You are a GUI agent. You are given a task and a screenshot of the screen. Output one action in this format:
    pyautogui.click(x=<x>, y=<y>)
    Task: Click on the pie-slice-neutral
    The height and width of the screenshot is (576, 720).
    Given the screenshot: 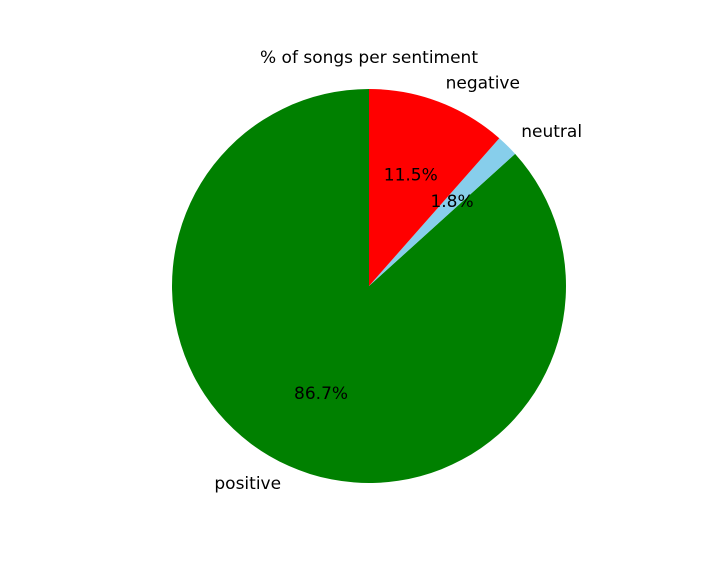 What is the action you would take?
    pyautogui.click(x=442, y=212)
    